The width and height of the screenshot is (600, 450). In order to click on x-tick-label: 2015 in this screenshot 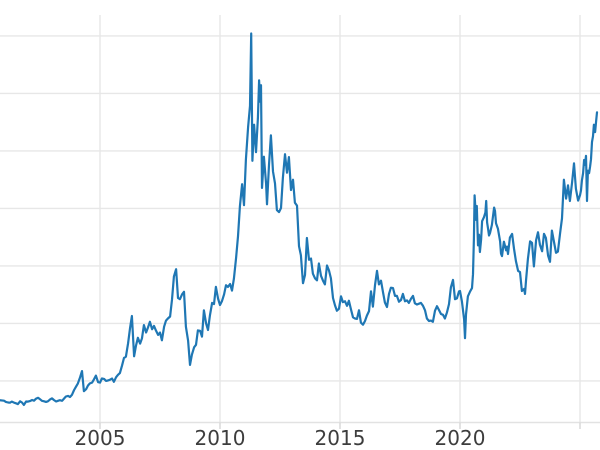, I will do `click(340, 438)`.